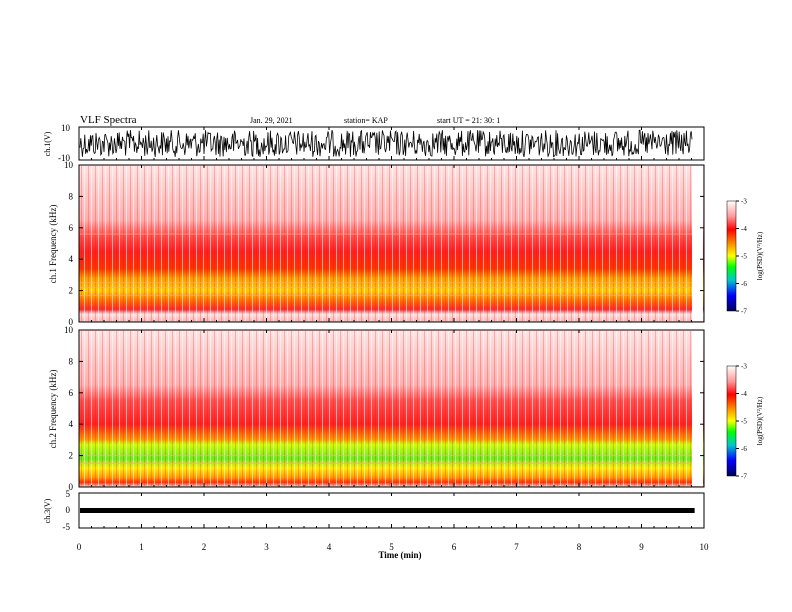 Image resolution: width=792 pixels, height=612 pixels. Describe the element at coordinates (79, 547) in the screenshot. I see `time-tick-label: 0` at that location.